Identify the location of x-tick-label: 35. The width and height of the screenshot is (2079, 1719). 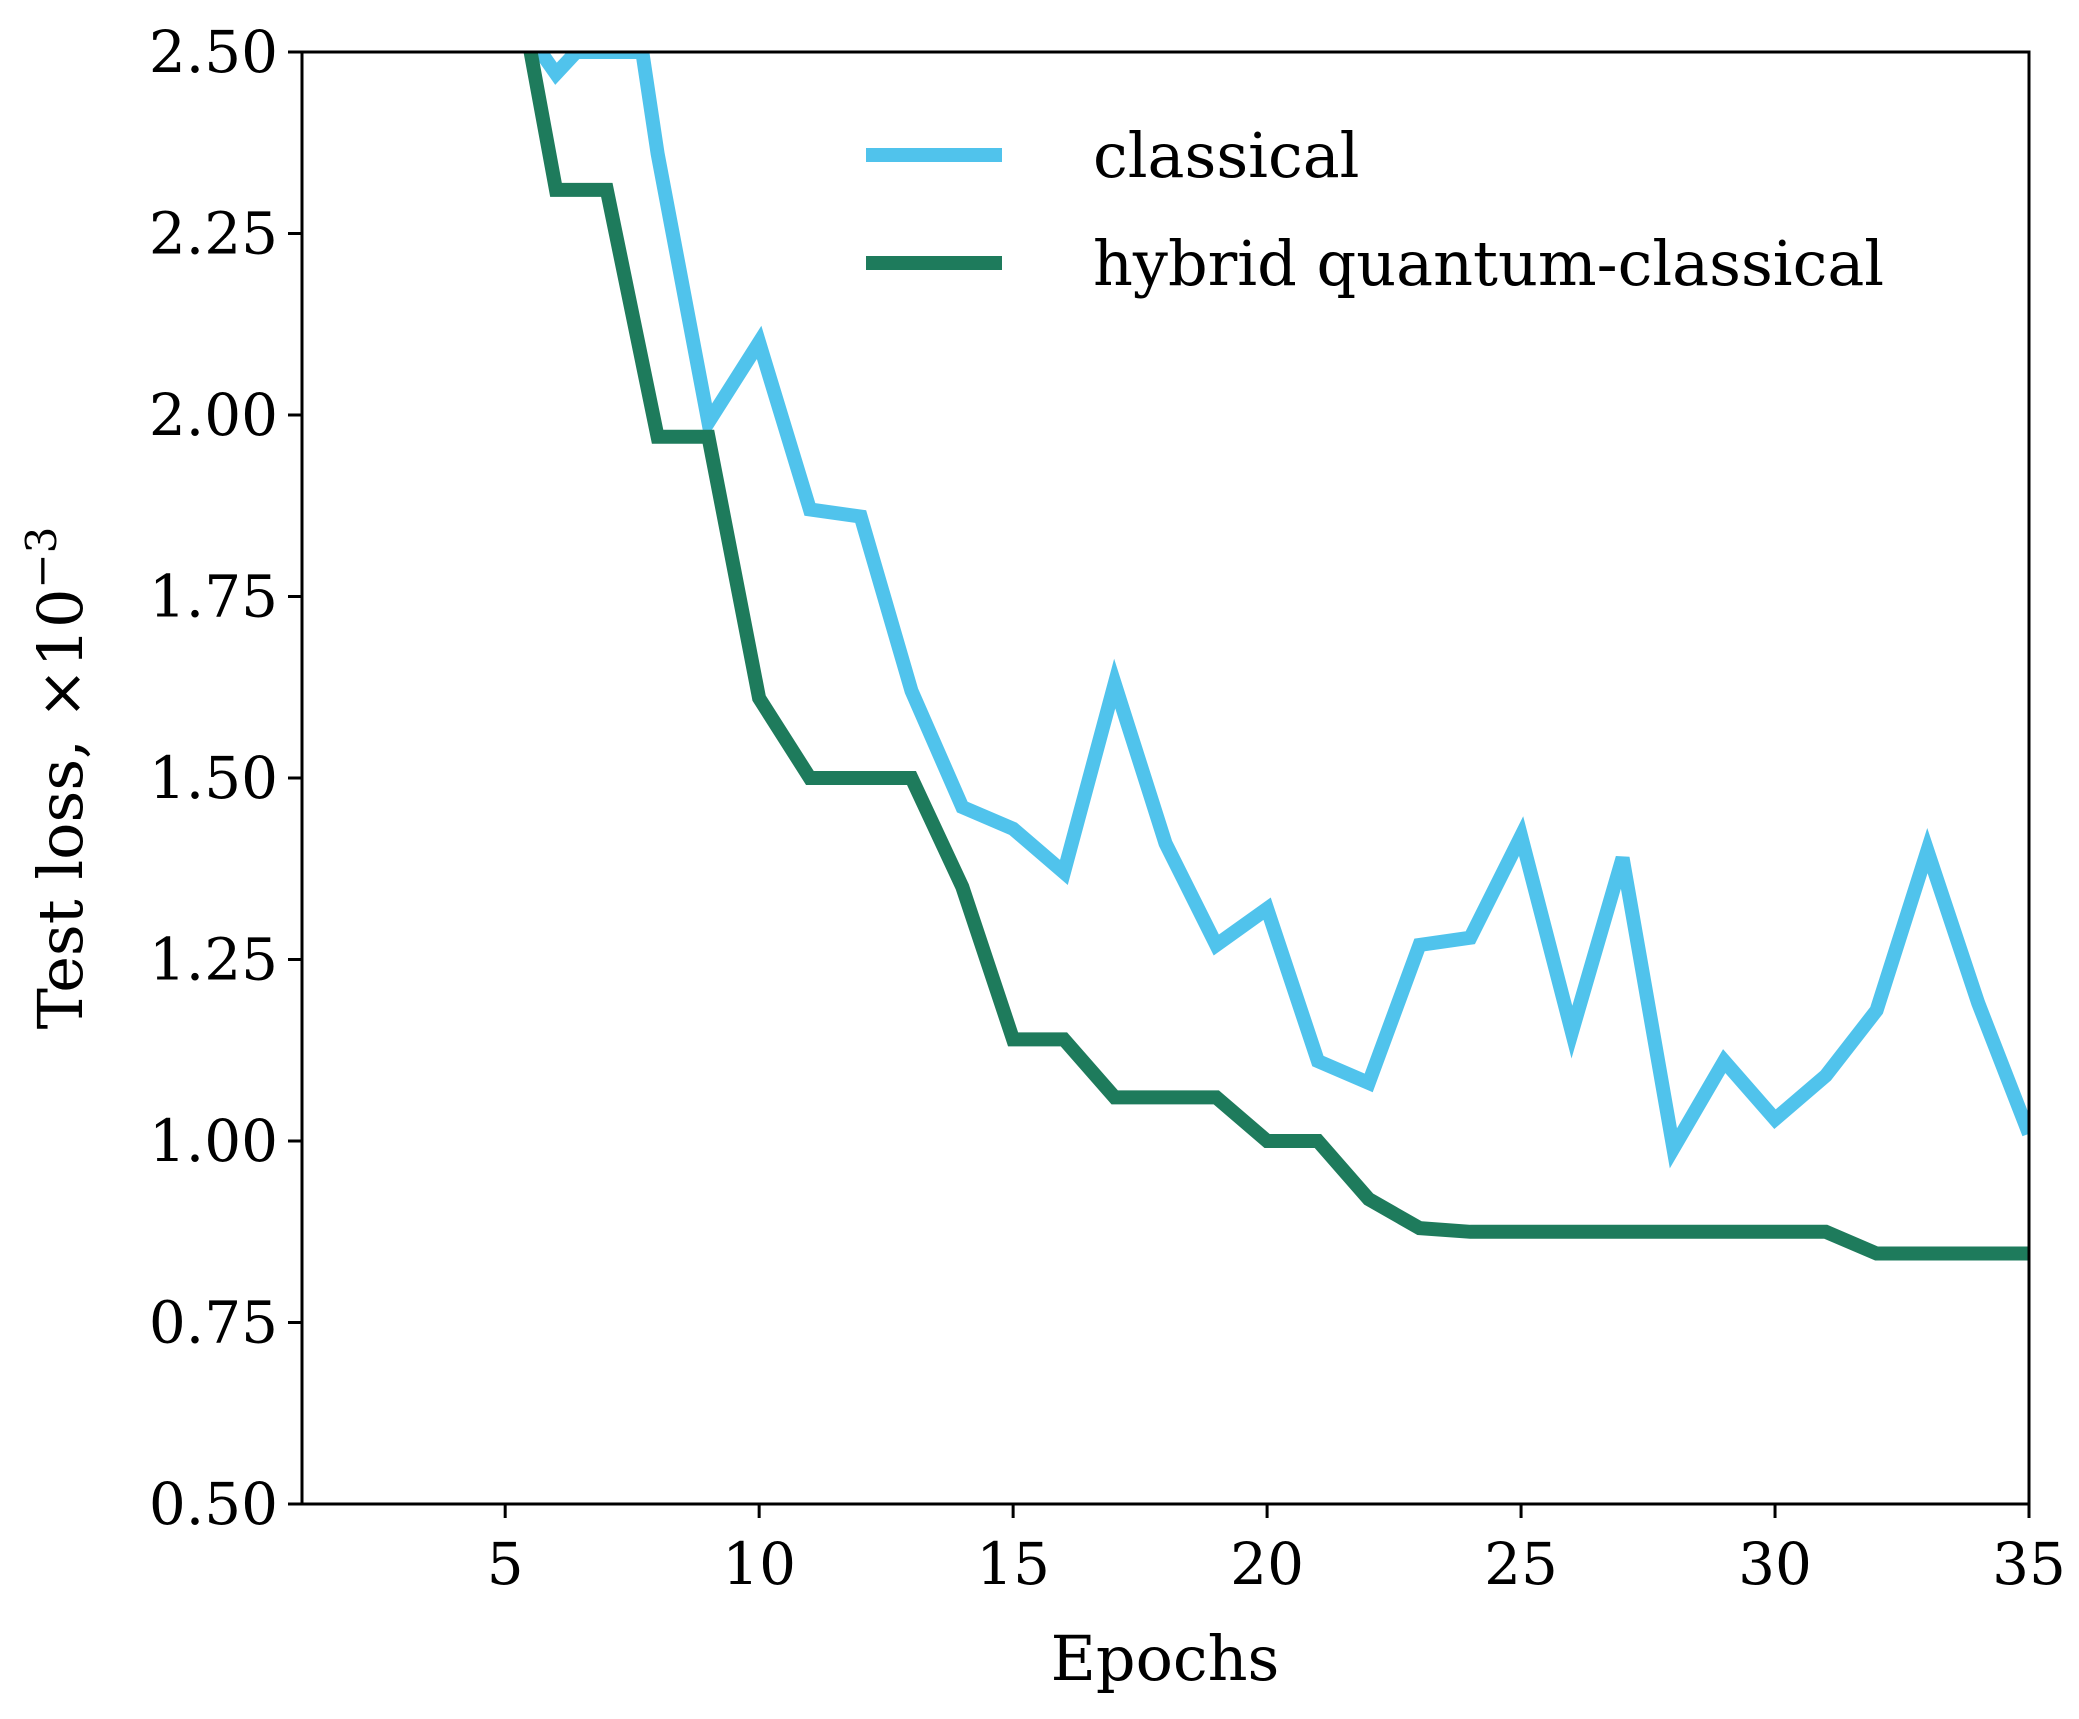
(2029, 1564).